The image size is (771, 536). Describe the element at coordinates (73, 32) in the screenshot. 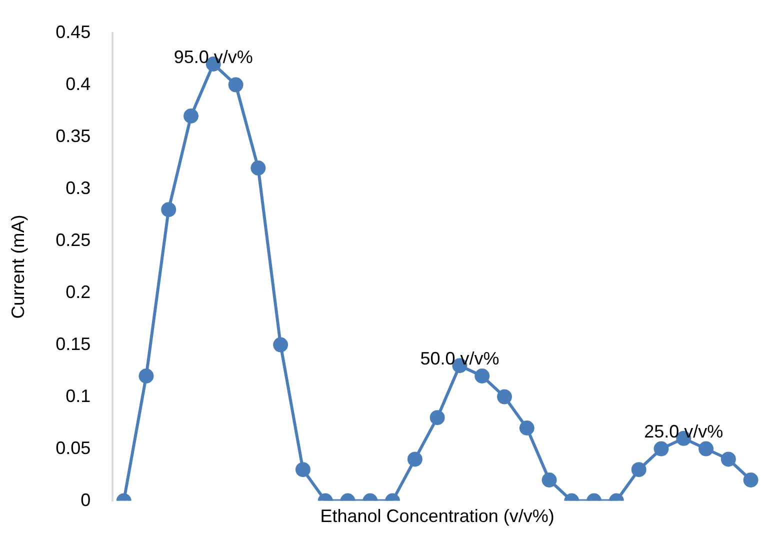

I see `y-tick-label: 0.45` at that location.